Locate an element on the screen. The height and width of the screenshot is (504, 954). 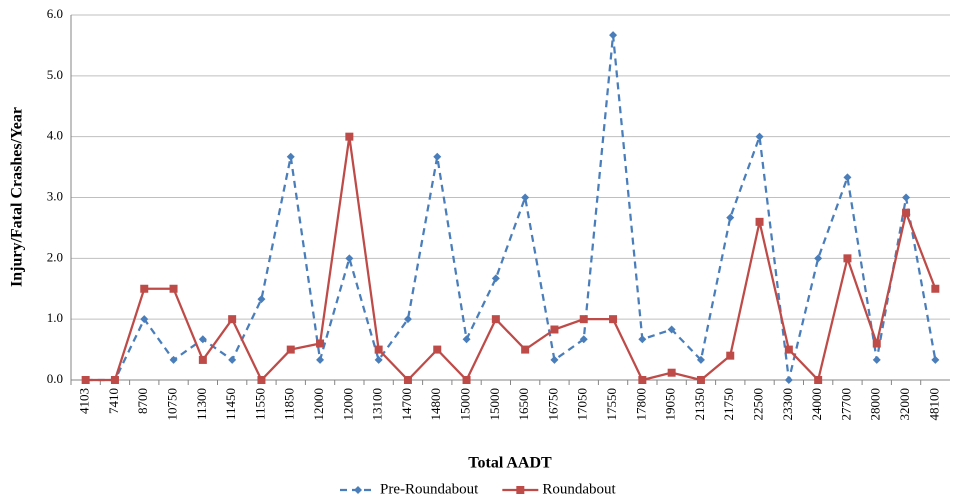
x-tick-label: 48100 is located at coordinates (933, 404).